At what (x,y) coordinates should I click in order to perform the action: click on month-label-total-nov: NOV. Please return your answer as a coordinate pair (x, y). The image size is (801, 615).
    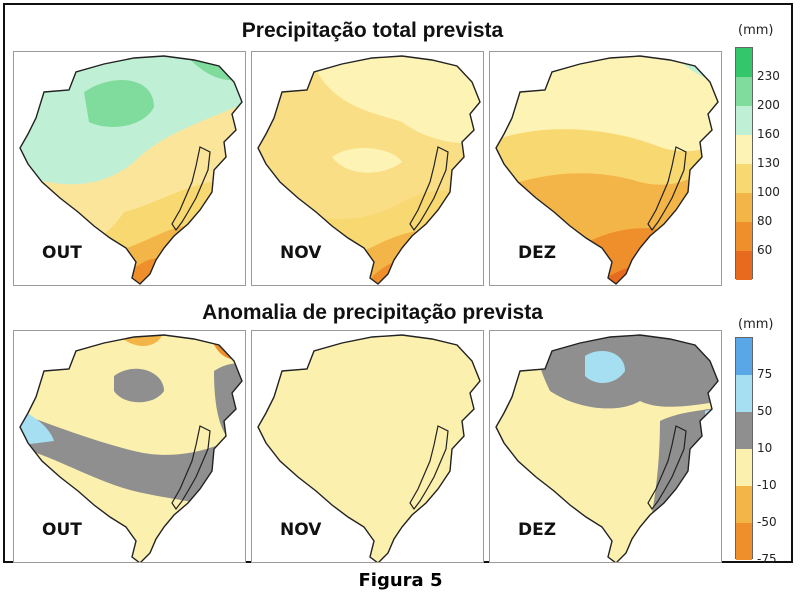
    Looking at the image, I should click on (301, 253).